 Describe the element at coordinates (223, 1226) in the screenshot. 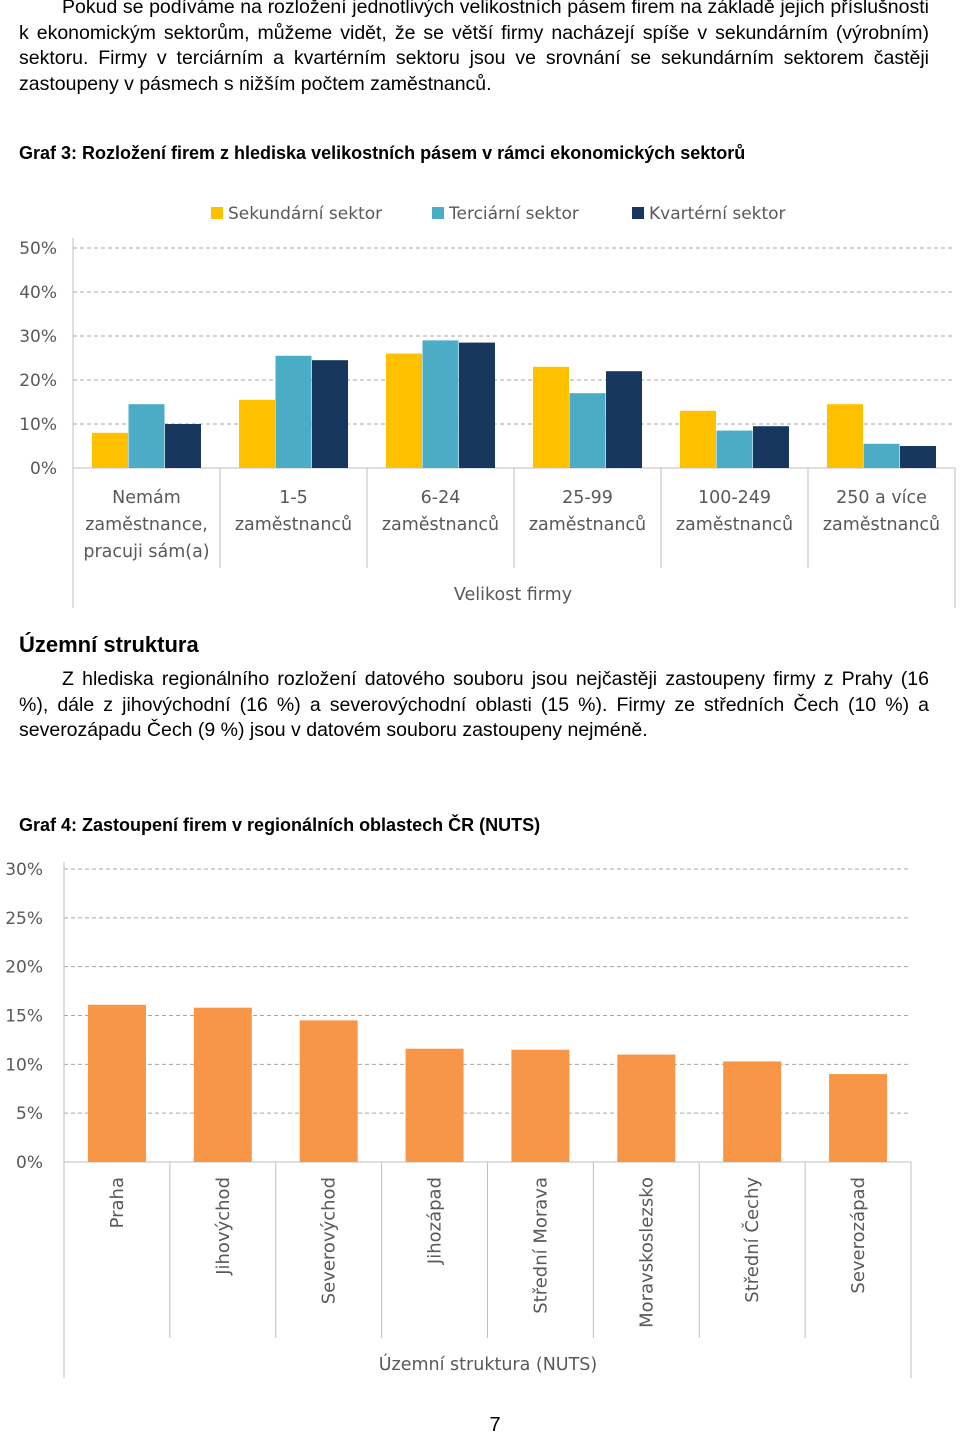

I see `x-tick-label: Jihovýchod` at that location.